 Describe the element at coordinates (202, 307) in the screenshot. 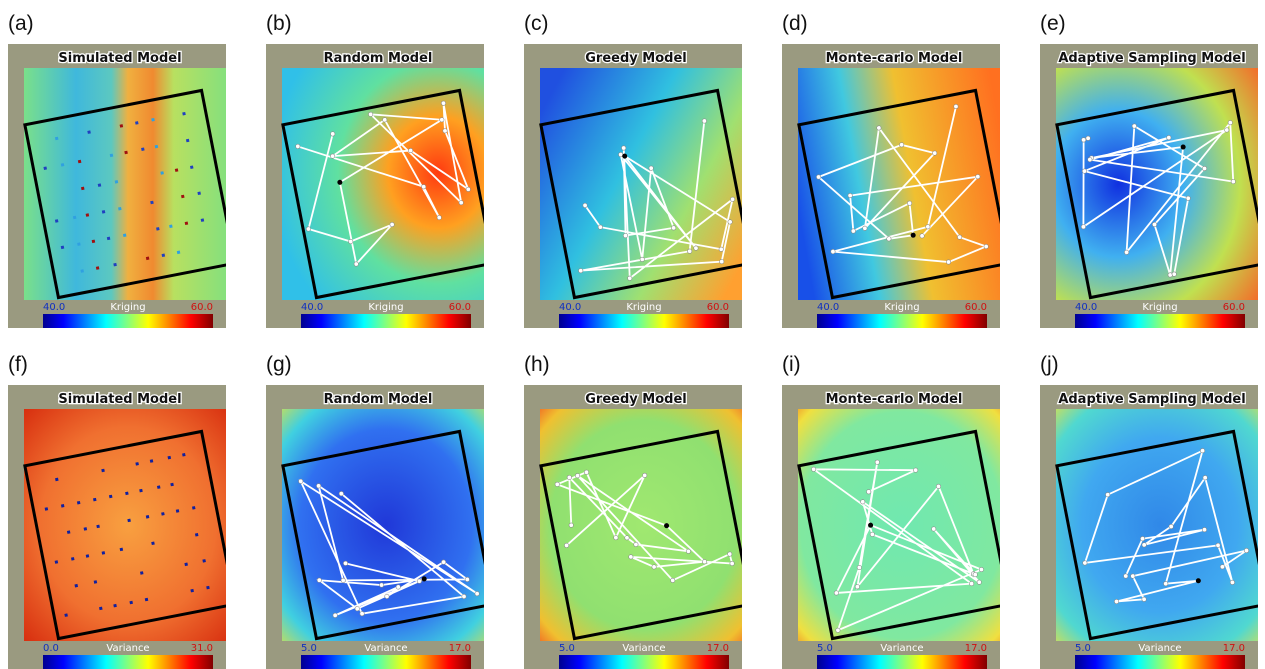

I see `colorbar-max: 60.0` at that location.